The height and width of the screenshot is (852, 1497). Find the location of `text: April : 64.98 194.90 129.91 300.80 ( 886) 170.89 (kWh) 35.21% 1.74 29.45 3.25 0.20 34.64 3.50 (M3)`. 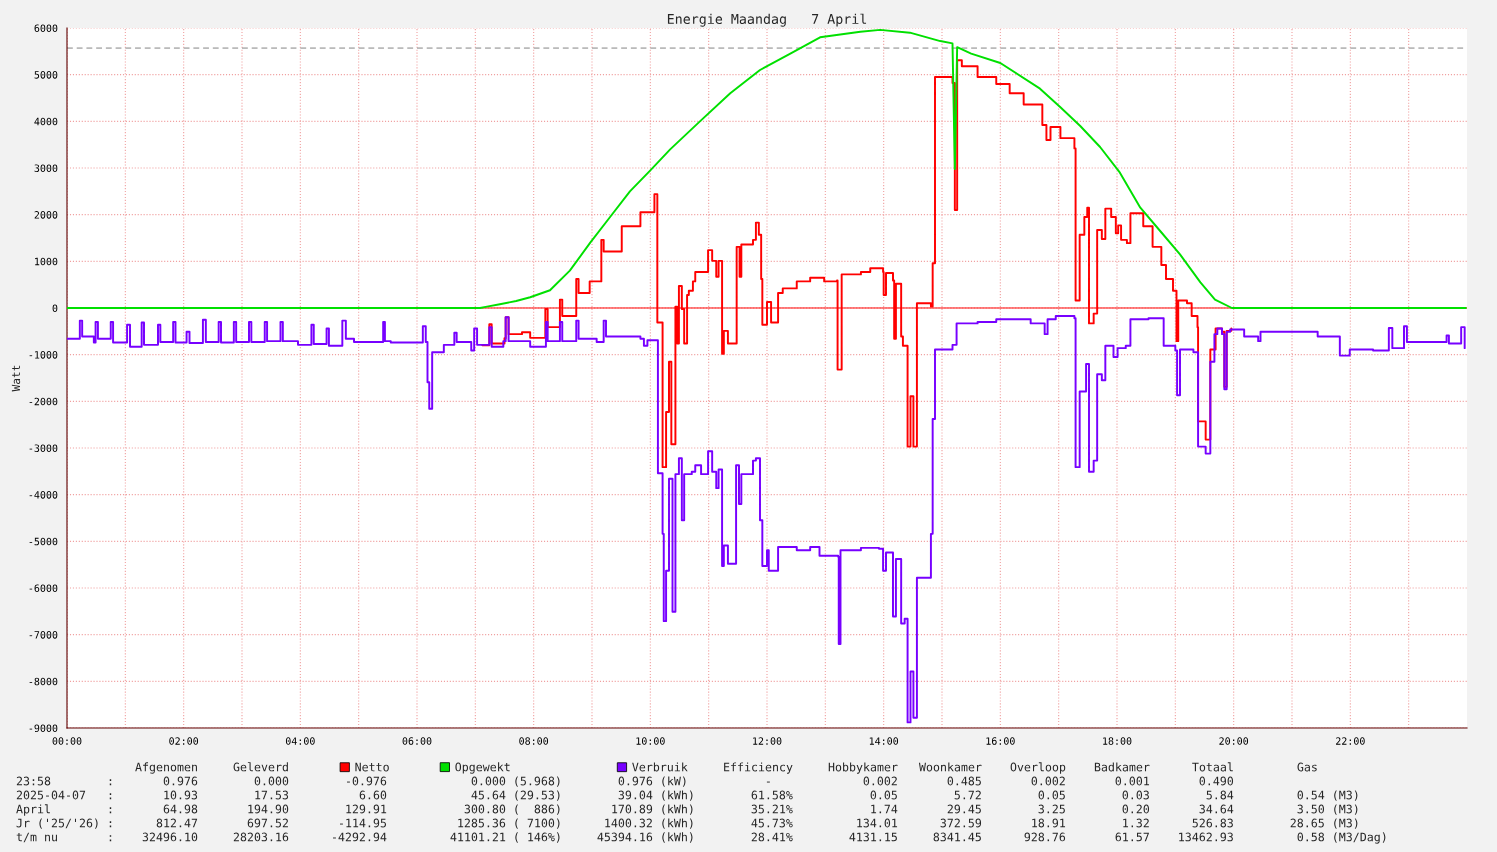

text: April : 64.98 194.90 129.91 300.80 ( 886) 170.89 (kWh) 35.21% 1.74 29.45 3.25 0.20 34.64 3.50 (M3) is located at coordinates (687, 810).